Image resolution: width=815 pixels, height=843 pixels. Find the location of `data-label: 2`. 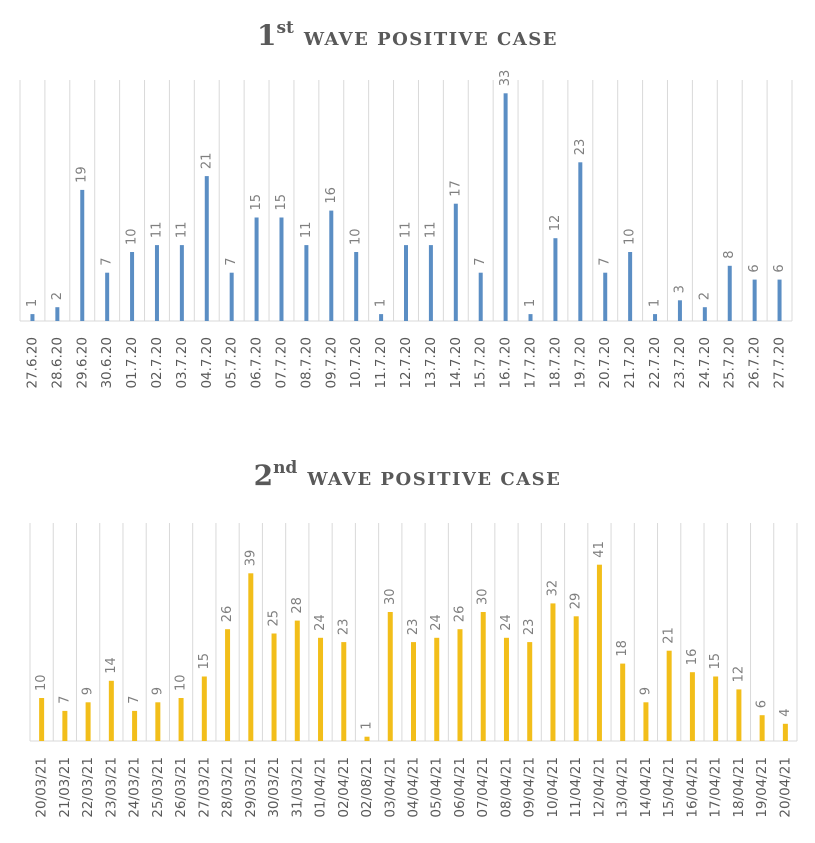

data-label: 2 is located at coordinates (704, 296).